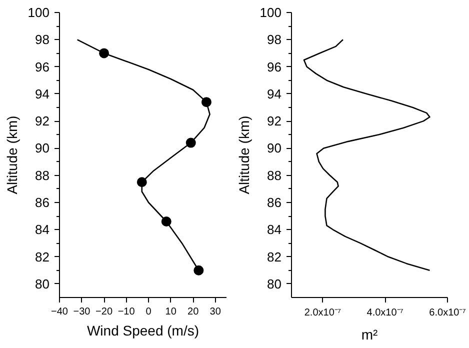 The image size is (469, 348). What do you see at coordinates (323, 313) in the screenshot?
I see `x-tick-label: 2.0x10⁻⁷` at bounding box center [323, 313].